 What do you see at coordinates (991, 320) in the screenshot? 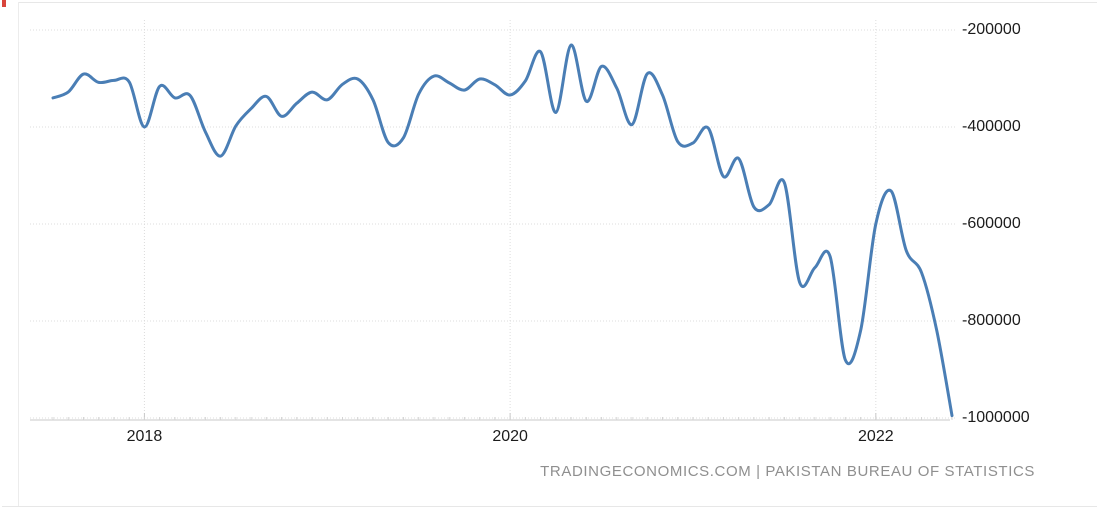
I see `y-axis-tick-label: -800000` at bounding box center [991, 320].